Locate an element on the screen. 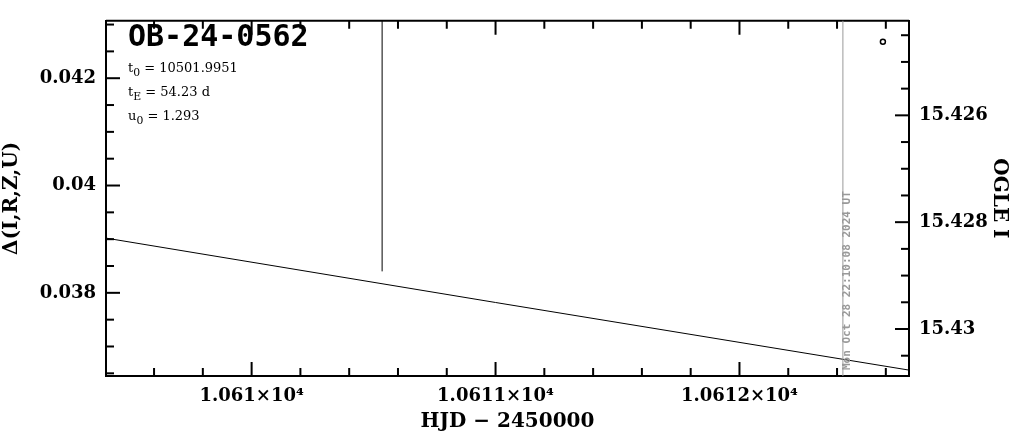  y-tick-label: 0.038 is located at coordinates (67, 291).